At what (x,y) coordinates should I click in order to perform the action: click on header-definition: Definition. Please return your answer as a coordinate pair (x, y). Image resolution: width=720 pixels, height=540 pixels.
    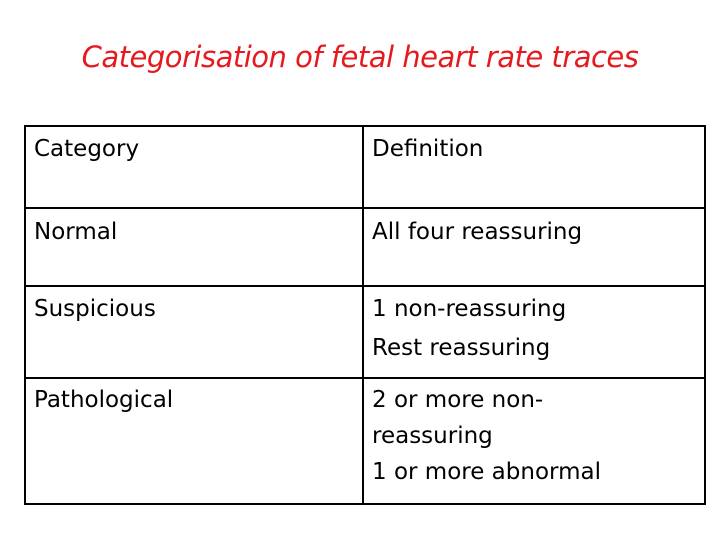
    Looking at the image, I should click on (534, 167).